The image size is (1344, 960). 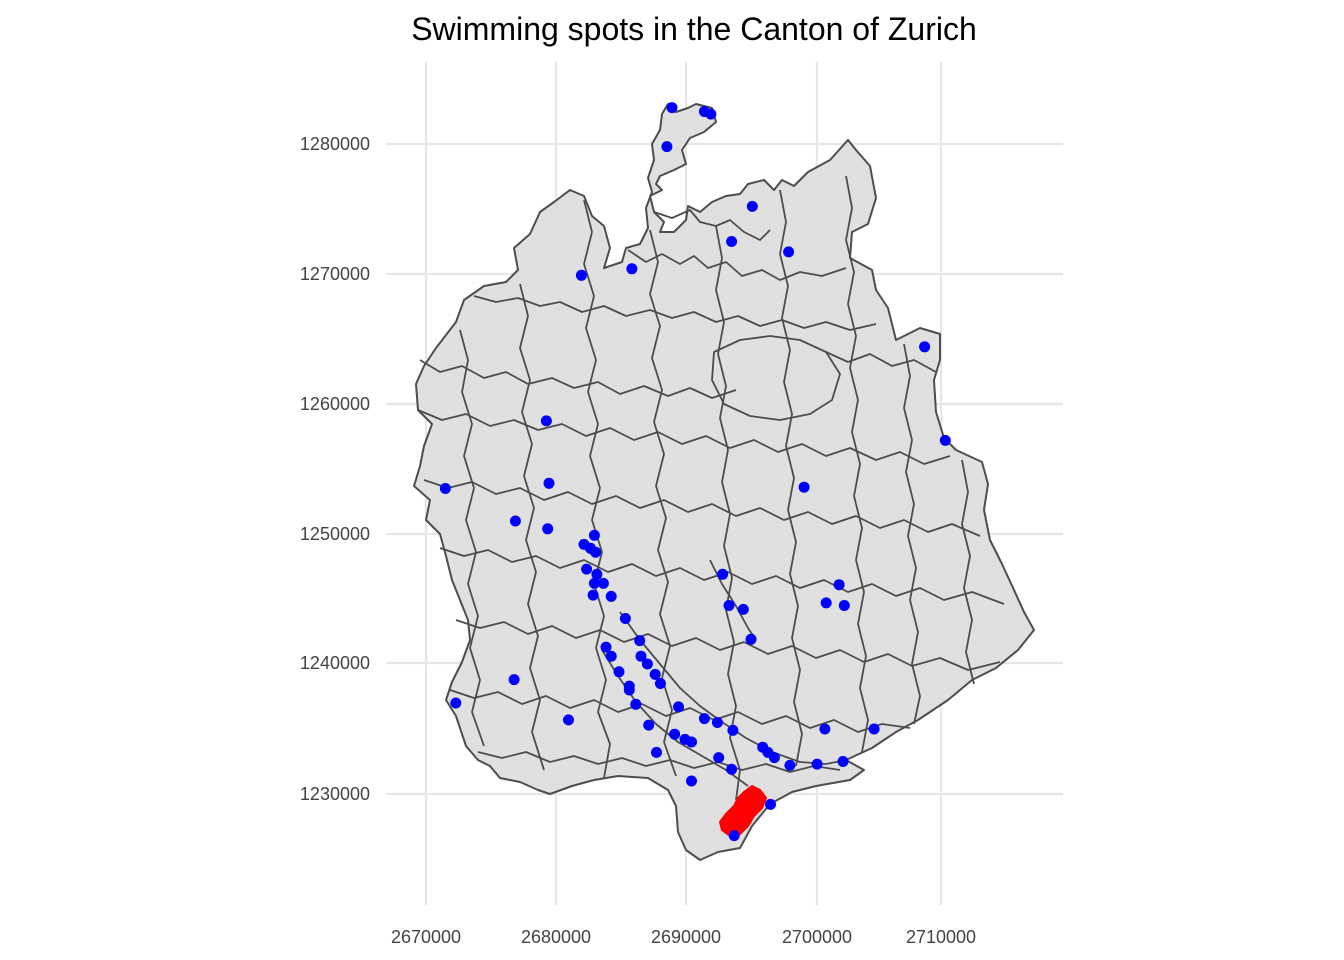 I want to click on x-tick-label: 2680000, so click(x=556, y=937).